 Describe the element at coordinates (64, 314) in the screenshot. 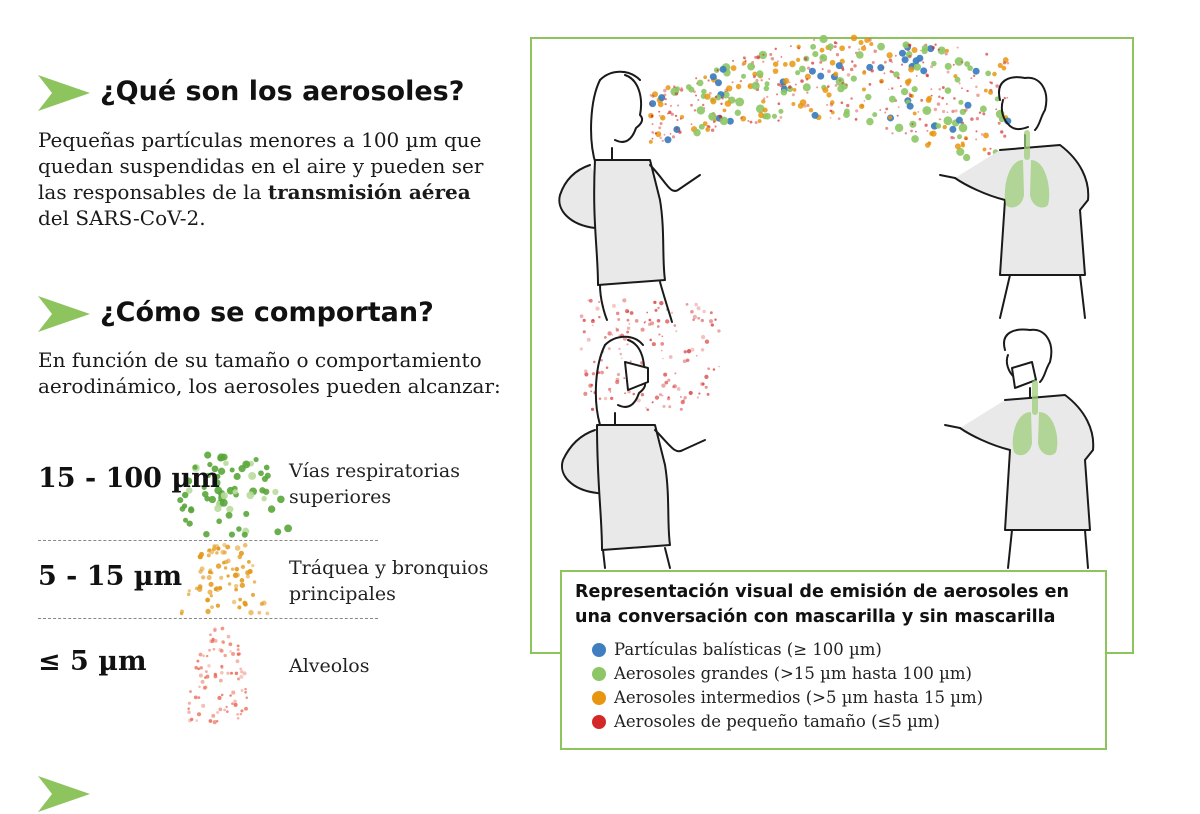

I see `arrow-icon` at that location.